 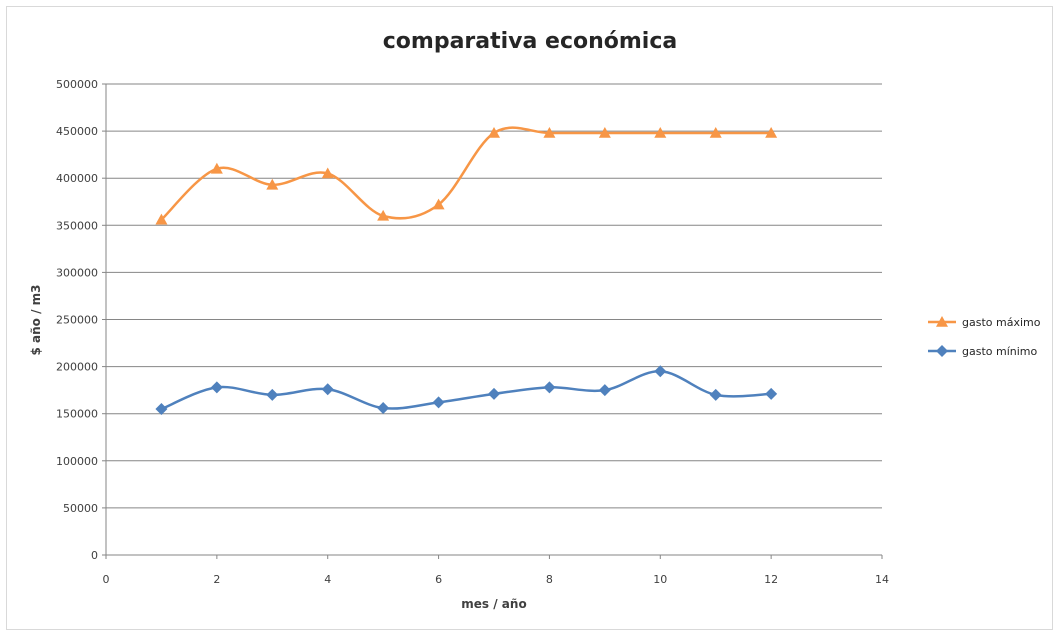 I want to click on y-tick-label: 150000, so click(x=77, y=414).